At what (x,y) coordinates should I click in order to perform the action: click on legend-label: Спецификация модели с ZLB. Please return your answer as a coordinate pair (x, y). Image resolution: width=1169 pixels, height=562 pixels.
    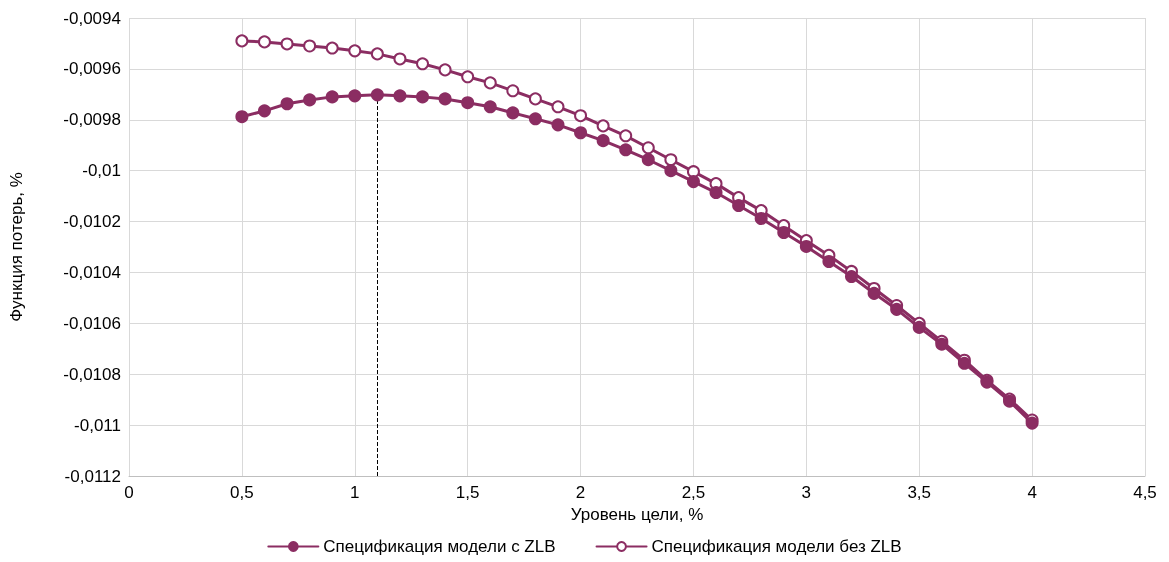
    Looking at the image, I should click on (439, 546).